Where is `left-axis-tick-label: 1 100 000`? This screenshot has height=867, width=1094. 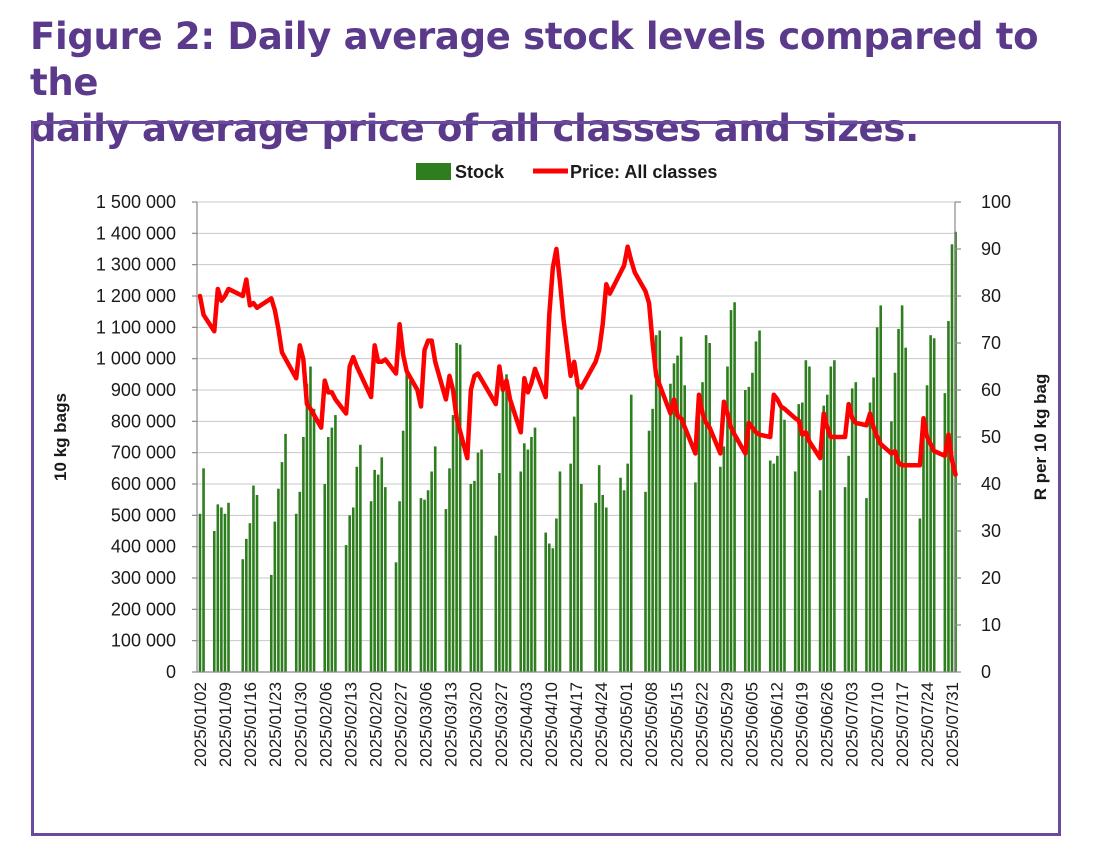
left-axis-tick-label: 1 100 000 is located at coordinates (136, 327).